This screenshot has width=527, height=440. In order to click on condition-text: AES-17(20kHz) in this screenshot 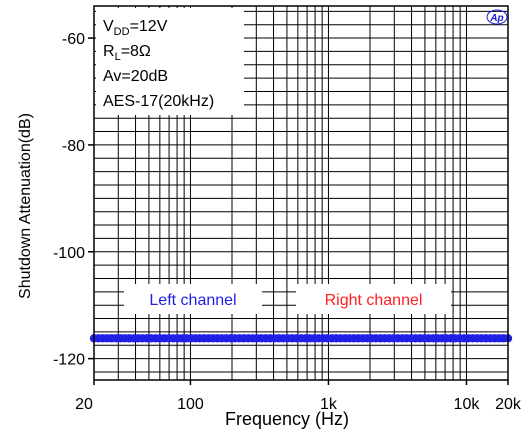, I will do `click(158, 101)`.